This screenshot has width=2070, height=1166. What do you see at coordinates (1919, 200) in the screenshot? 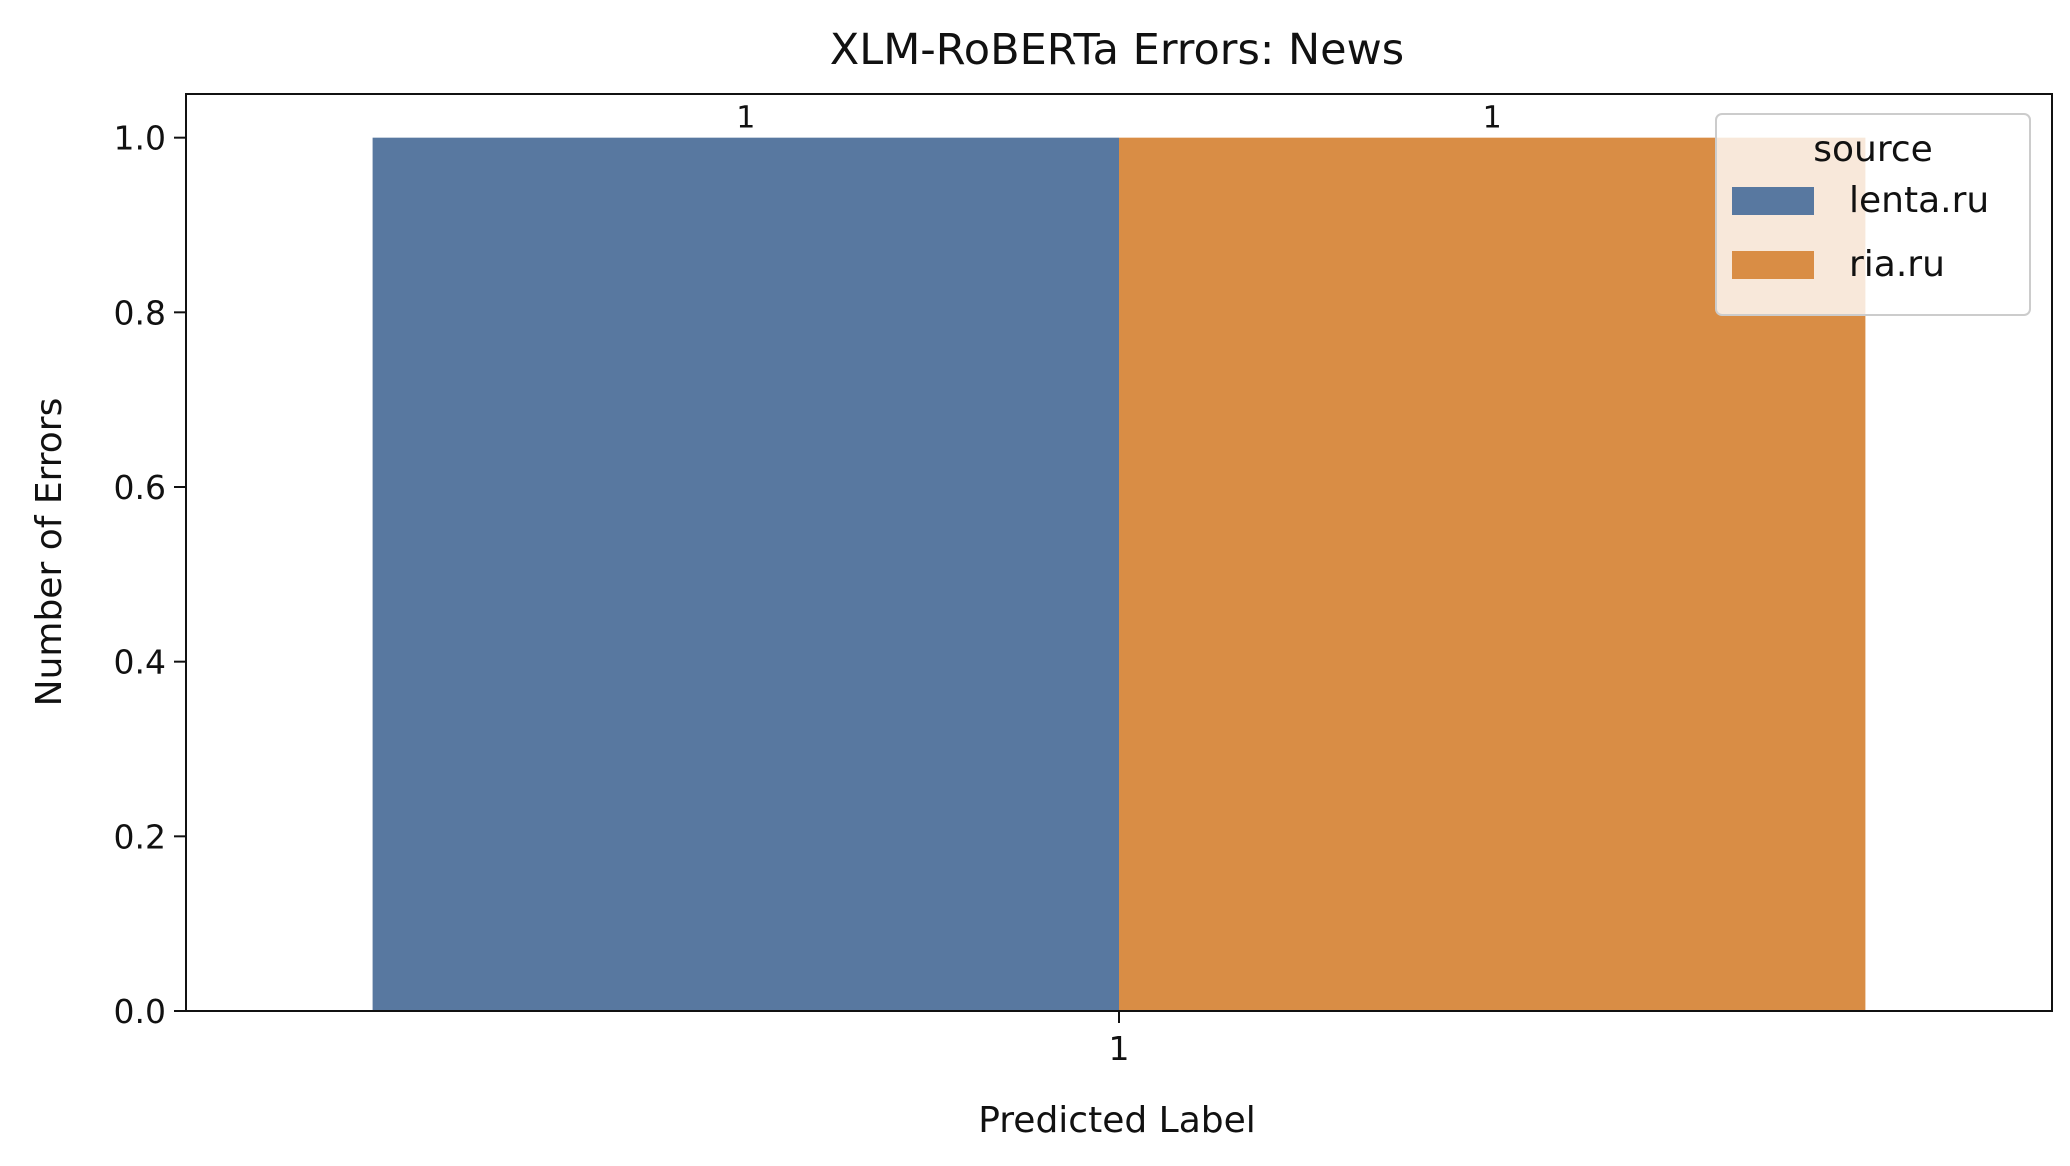
I see `legend-entry-lenta-ru: lenta.ru` at bounding box center [1919, 200].